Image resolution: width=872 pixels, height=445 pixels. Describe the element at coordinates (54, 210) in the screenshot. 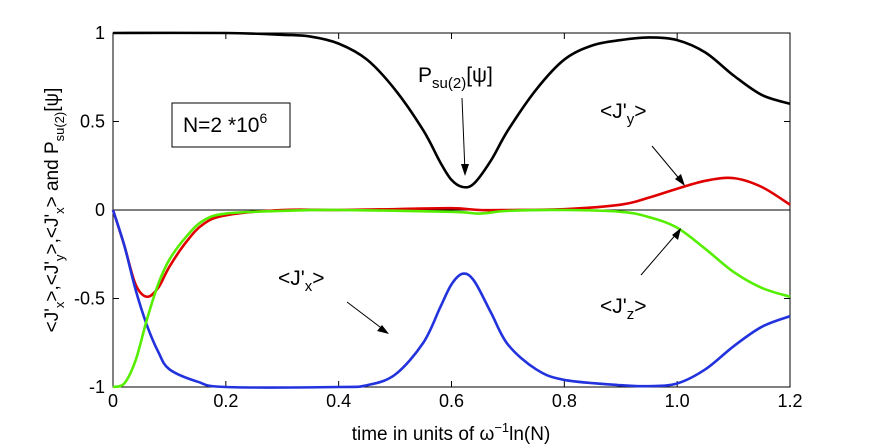

I see `y-axis-label: <J'x>,<J'y>,<J'x> and Psu(2)[ψ]` at that location.